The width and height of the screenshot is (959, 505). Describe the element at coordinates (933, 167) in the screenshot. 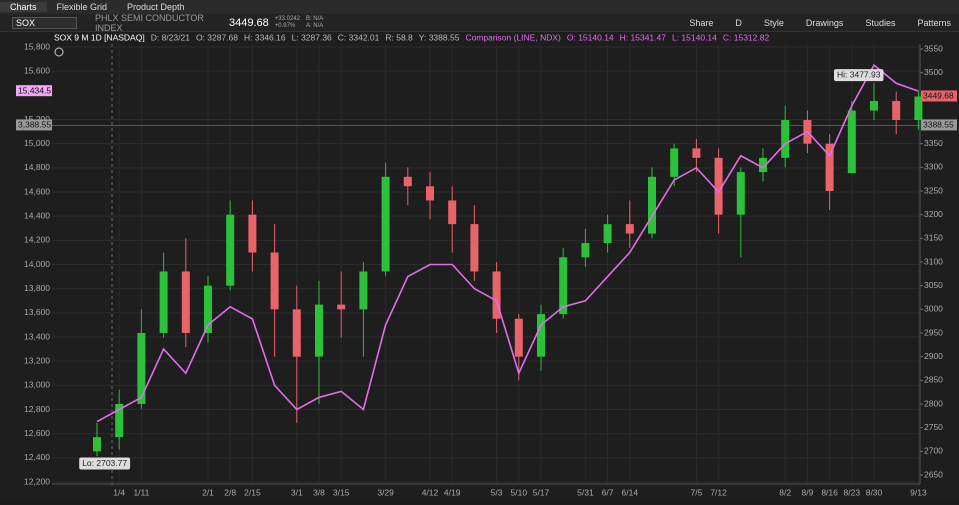

I see `y2-tick-label: 3300` at that location.